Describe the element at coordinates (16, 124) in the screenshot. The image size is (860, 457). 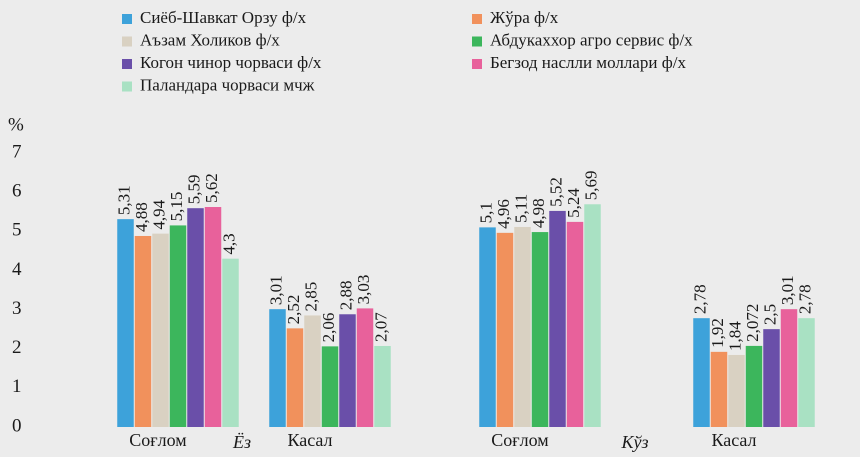
I see `y-axis-label: %` at that location.